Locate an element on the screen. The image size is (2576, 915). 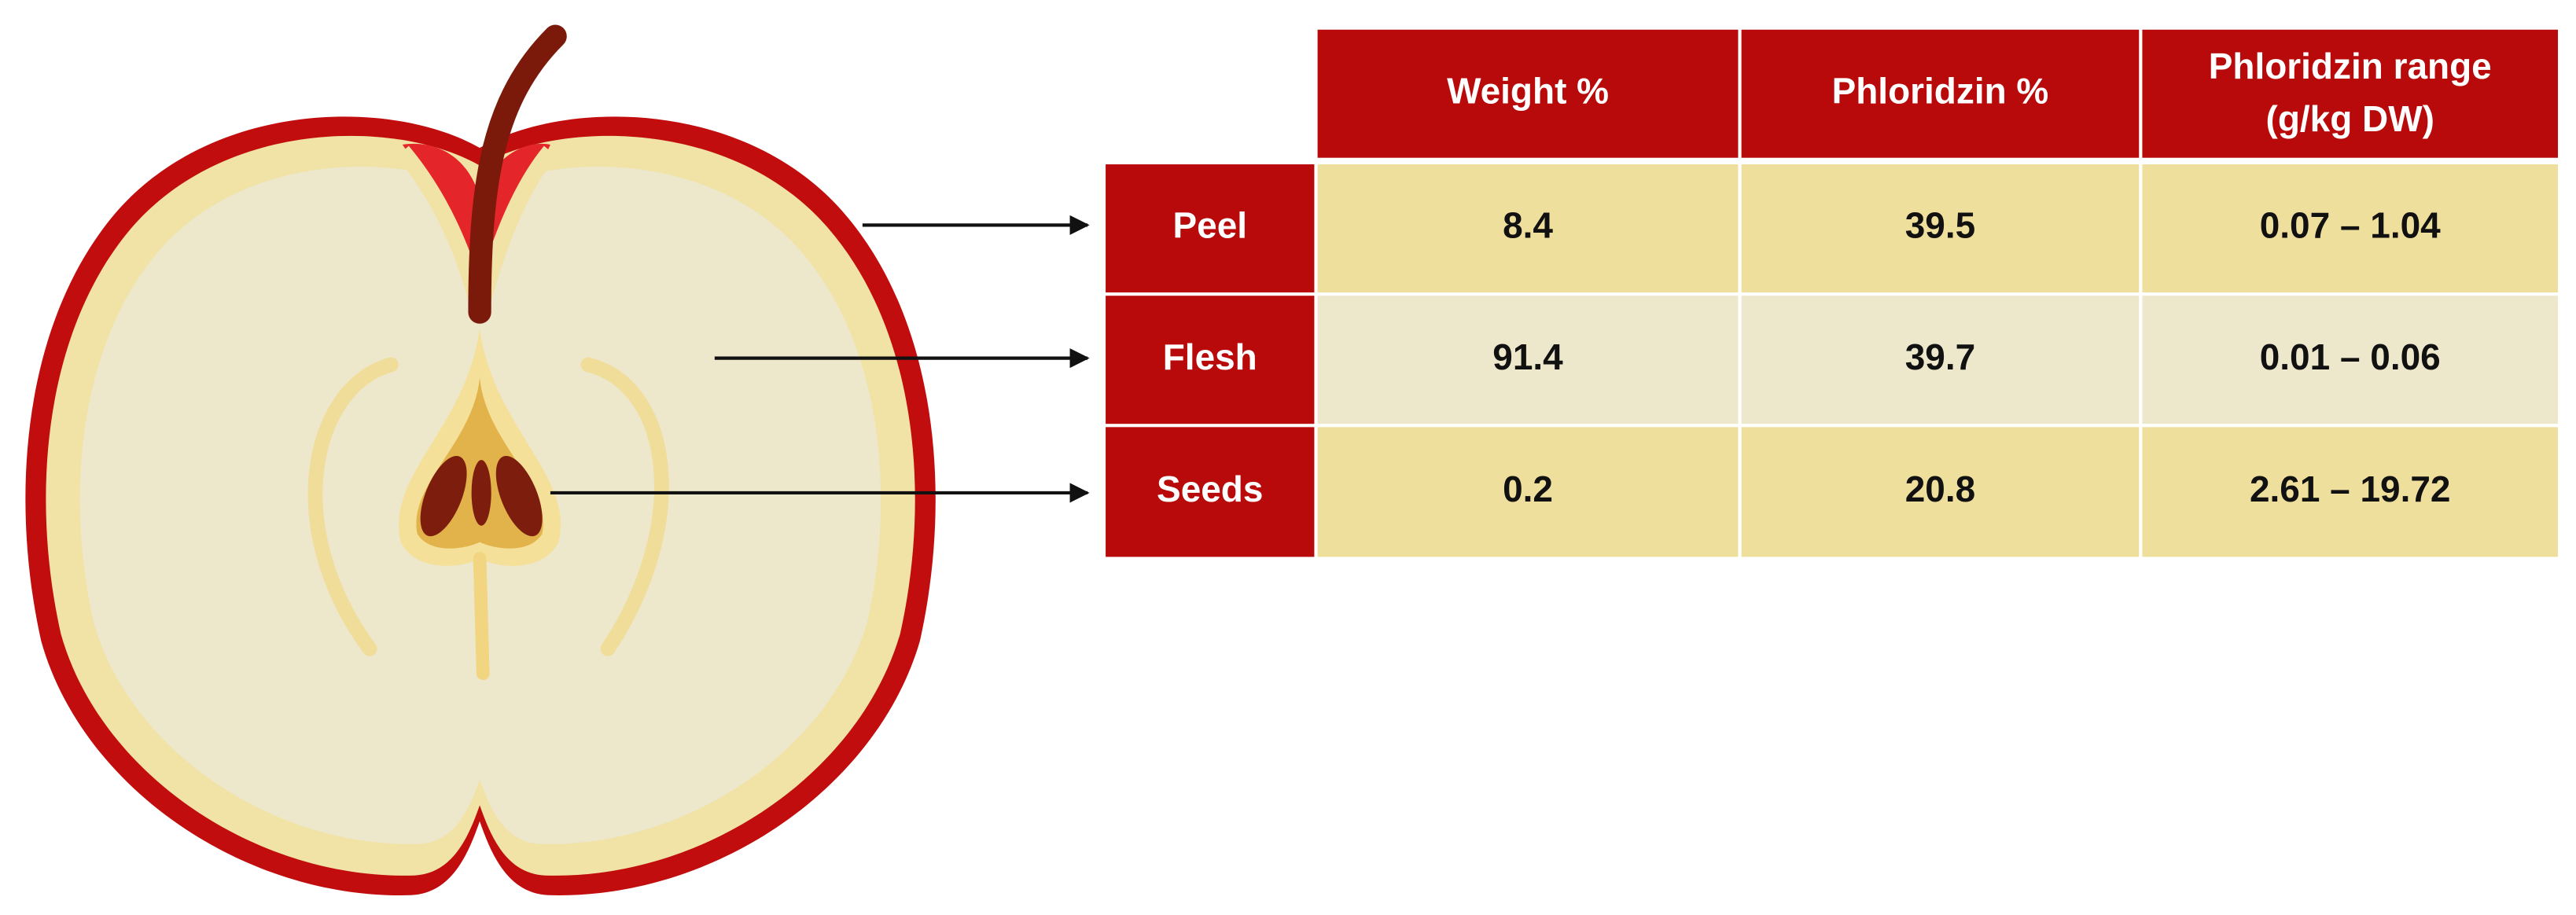
cell-text: 0.01 – 0.06 is located at coordinates (2351, 356).